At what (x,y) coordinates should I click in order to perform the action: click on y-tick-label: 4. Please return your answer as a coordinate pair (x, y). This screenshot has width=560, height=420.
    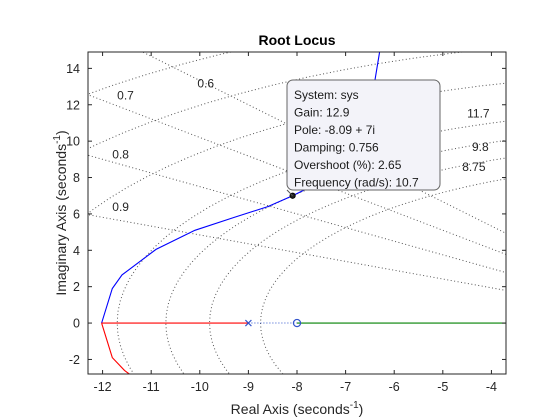
    Looking at the image, I should click on (76, 251).